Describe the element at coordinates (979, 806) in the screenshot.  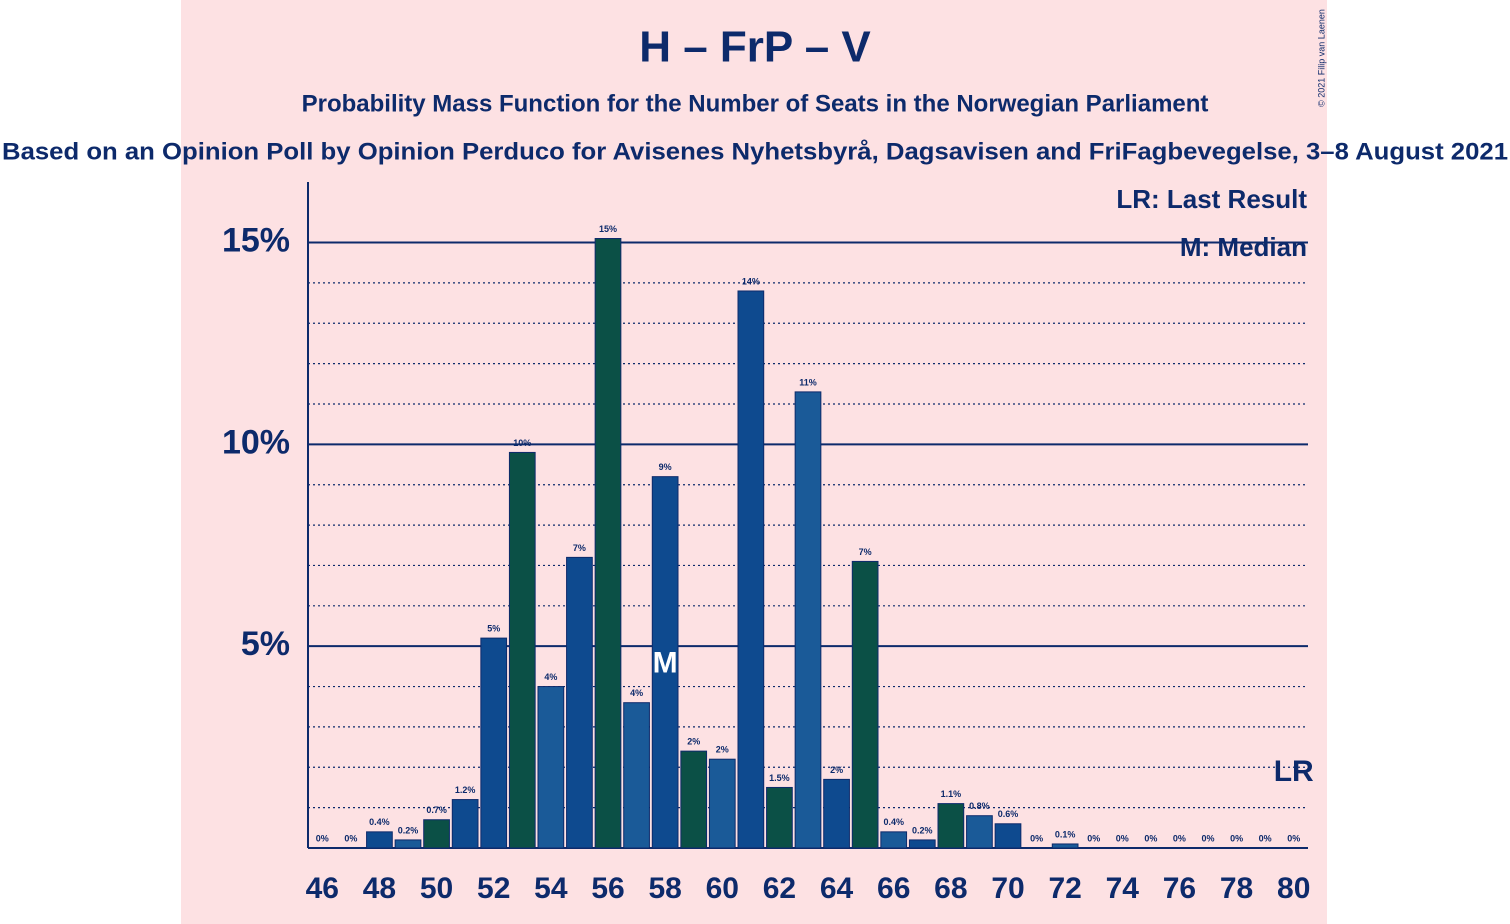
I see `value-label: 0.8%` at that location.